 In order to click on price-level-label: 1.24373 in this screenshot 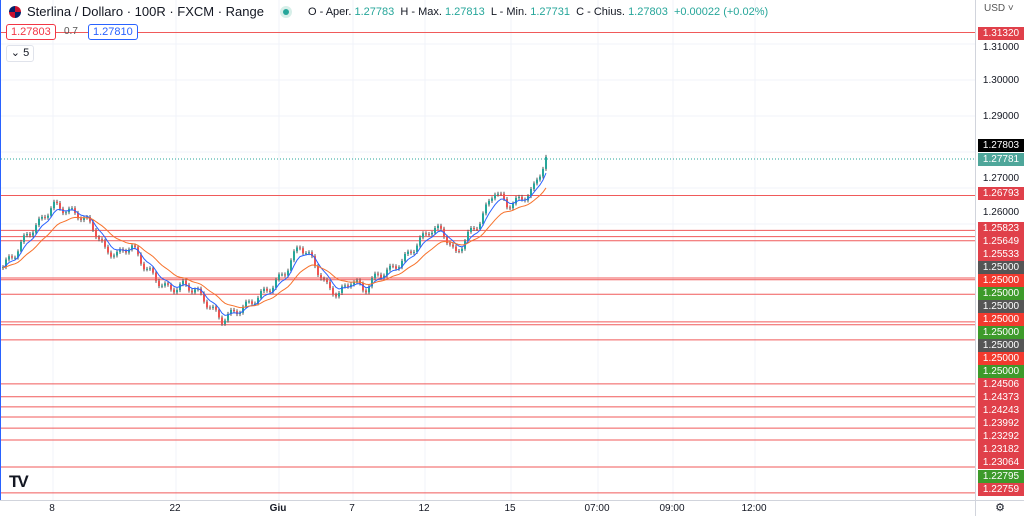, I will do `click(1001, 397)`.